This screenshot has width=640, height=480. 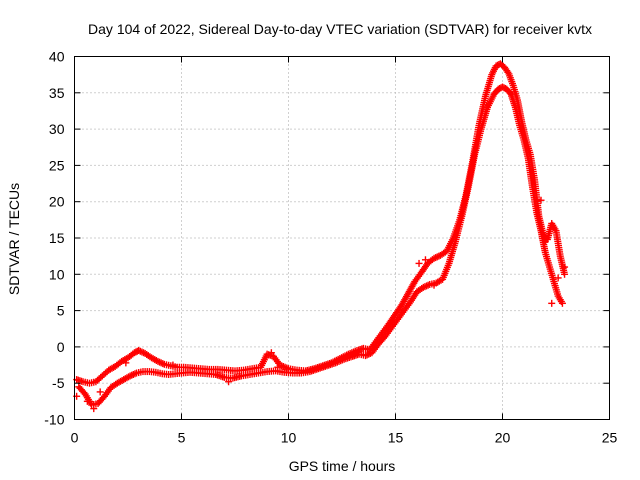 I want to click on y-tick-label: 10, so click(x=57, y=274).